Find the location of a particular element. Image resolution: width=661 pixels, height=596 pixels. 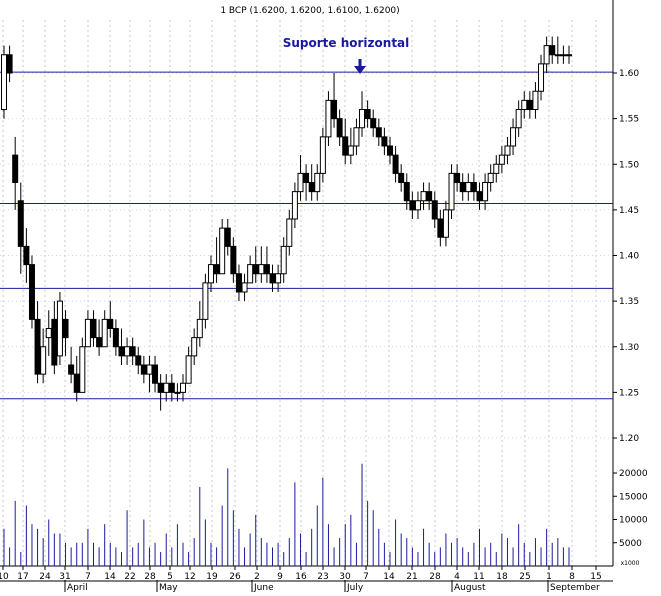

date-tick-label: 18 is located at coordinates (502, 577).